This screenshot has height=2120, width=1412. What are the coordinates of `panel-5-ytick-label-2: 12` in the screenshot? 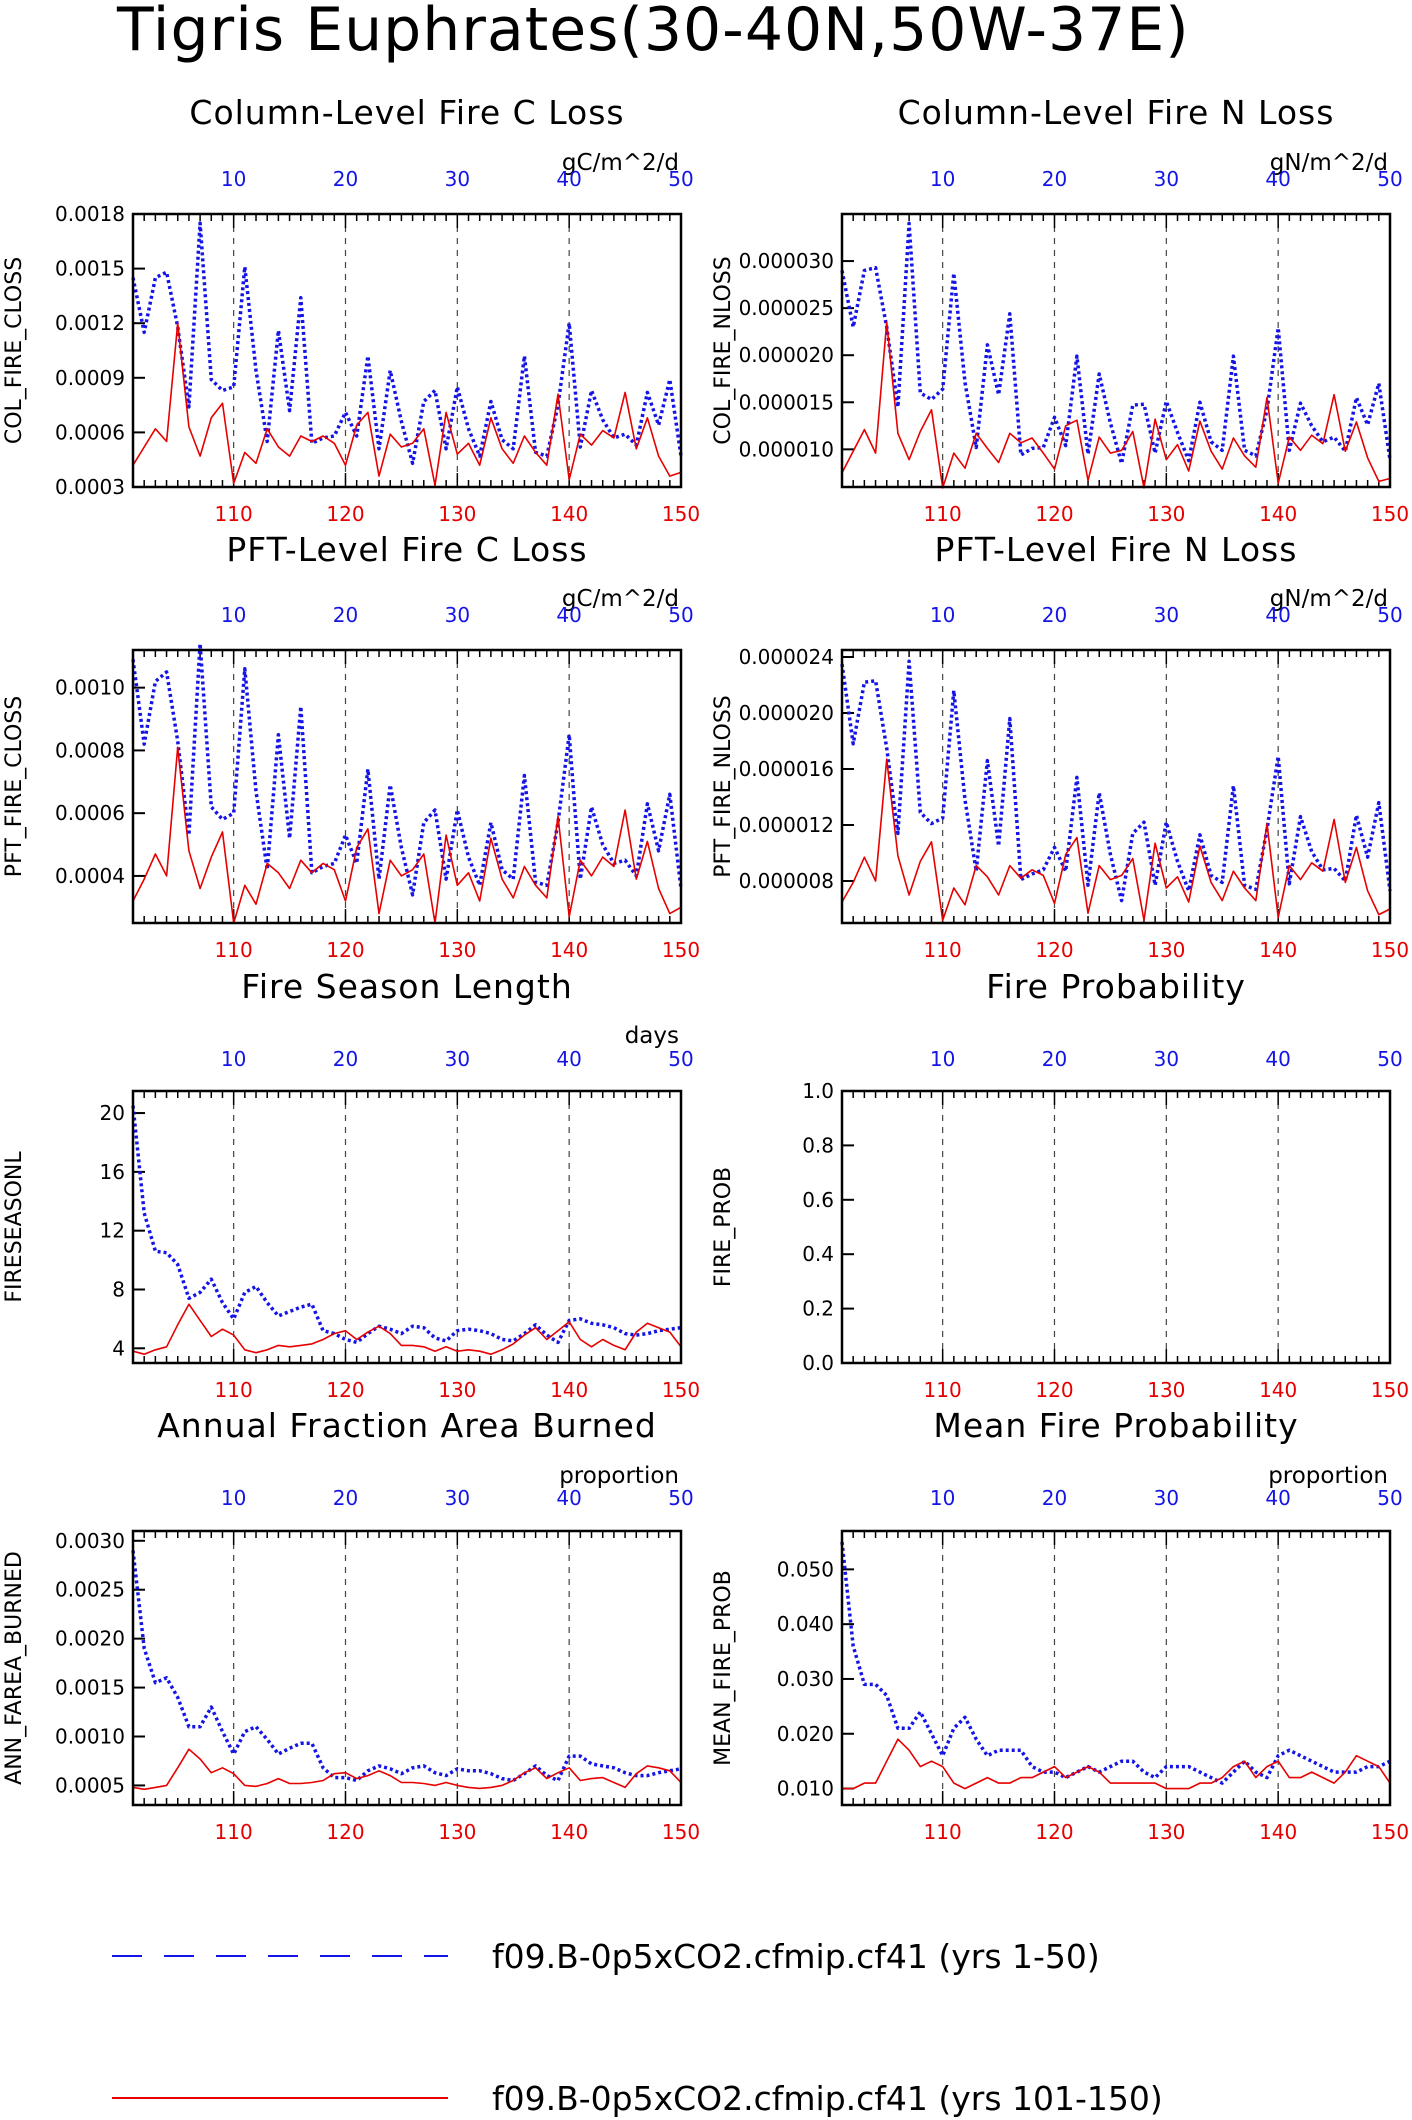 It's located at (112, 1231).